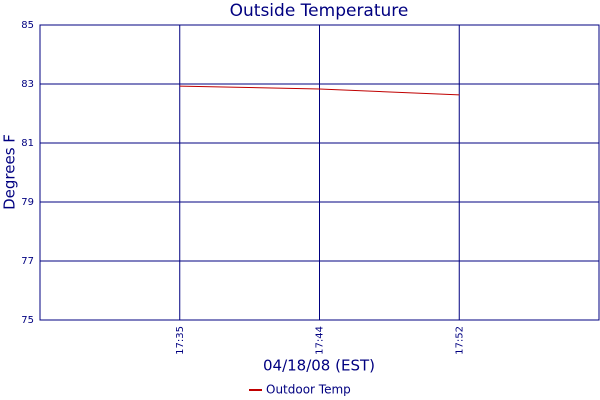  Describe the element at coordinates (10, 172) in the screenshot. I see `y-axis-label: Degrees F` at that location.